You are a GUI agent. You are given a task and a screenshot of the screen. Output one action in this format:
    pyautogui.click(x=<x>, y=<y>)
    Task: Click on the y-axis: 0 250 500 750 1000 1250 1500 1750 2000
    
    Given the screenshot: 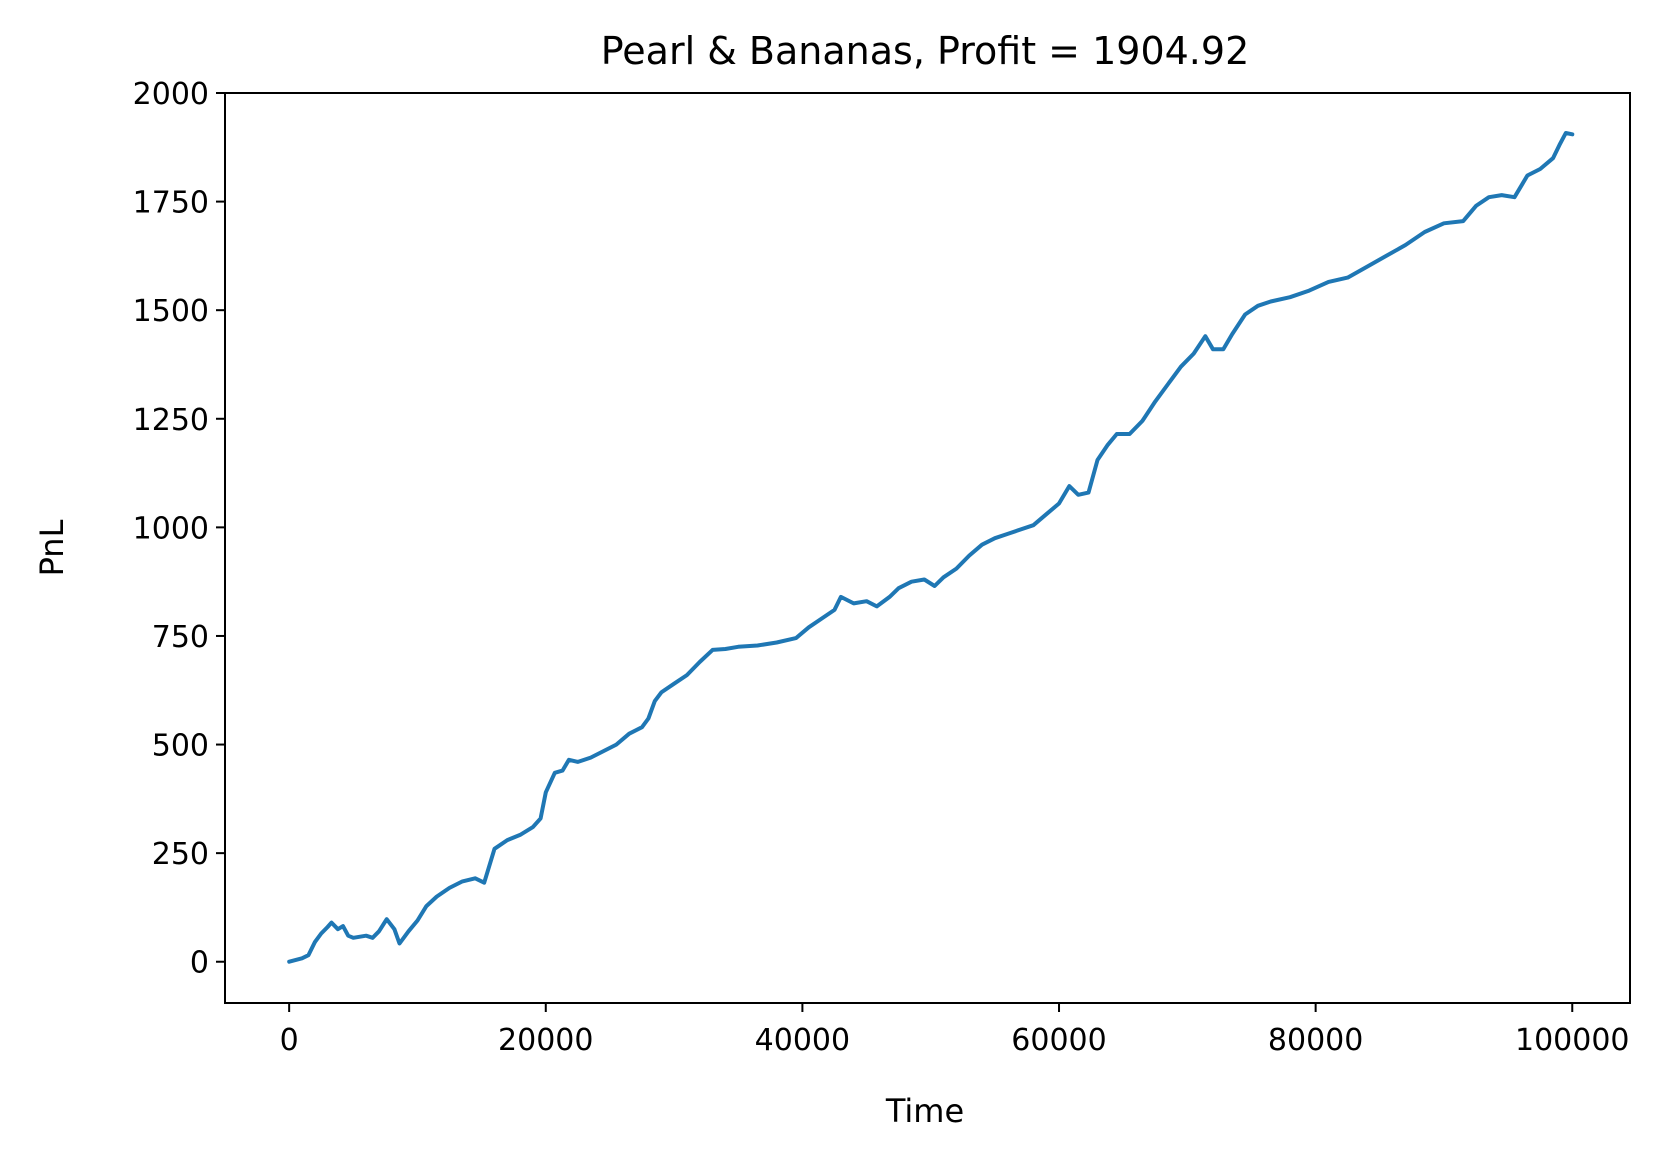 What is the action you would take?
    pyautogui.click(x=179, y=529)
    